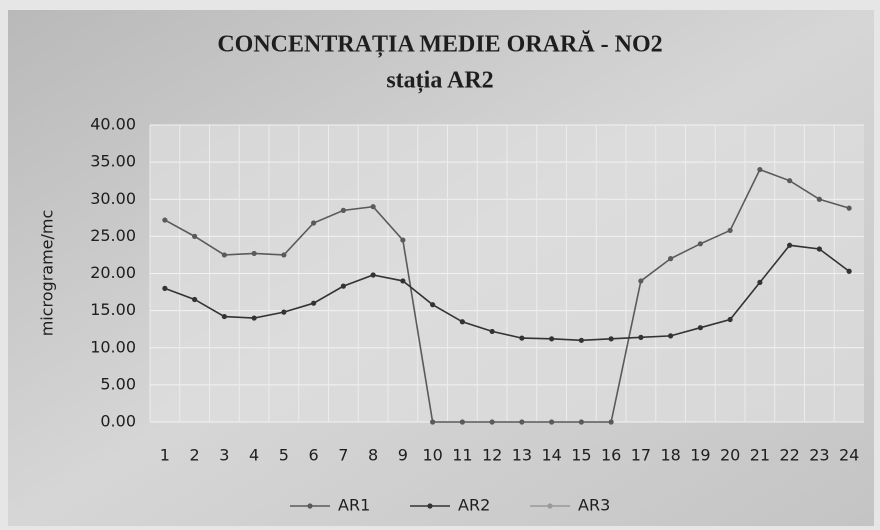 The image size is (880, 530). Describe the element at coordinates (474, 505) in the screenshot. I see `legend-label: AR2` at that location.